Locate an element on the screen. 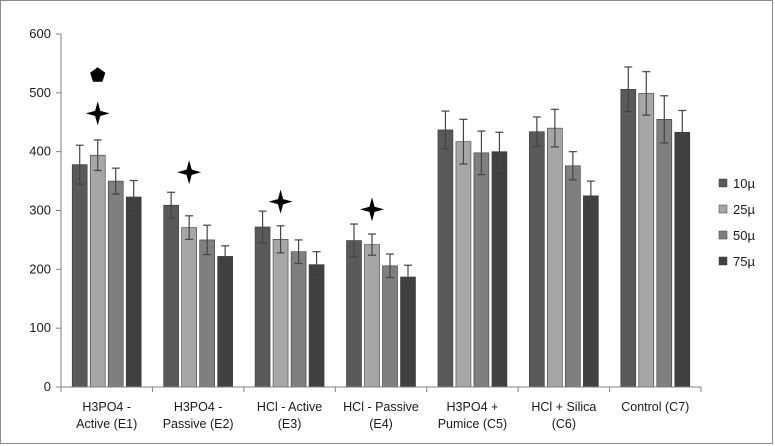  y-tick-label: 300 is located at coordinates (40, 210).